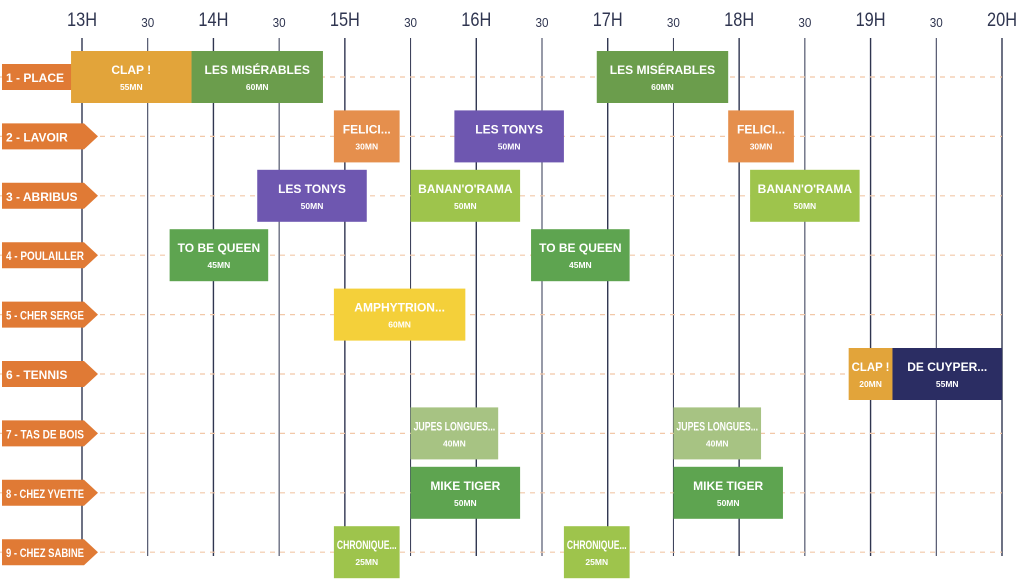  I want to click on tick-label: 18H, so click(739, 20).